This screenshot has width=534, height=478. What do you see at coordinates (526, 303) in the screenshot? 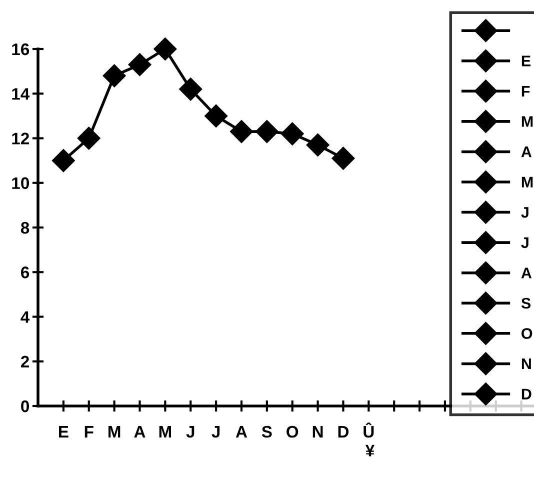
I see `legend-label: S` at bounding box center [526, 303].